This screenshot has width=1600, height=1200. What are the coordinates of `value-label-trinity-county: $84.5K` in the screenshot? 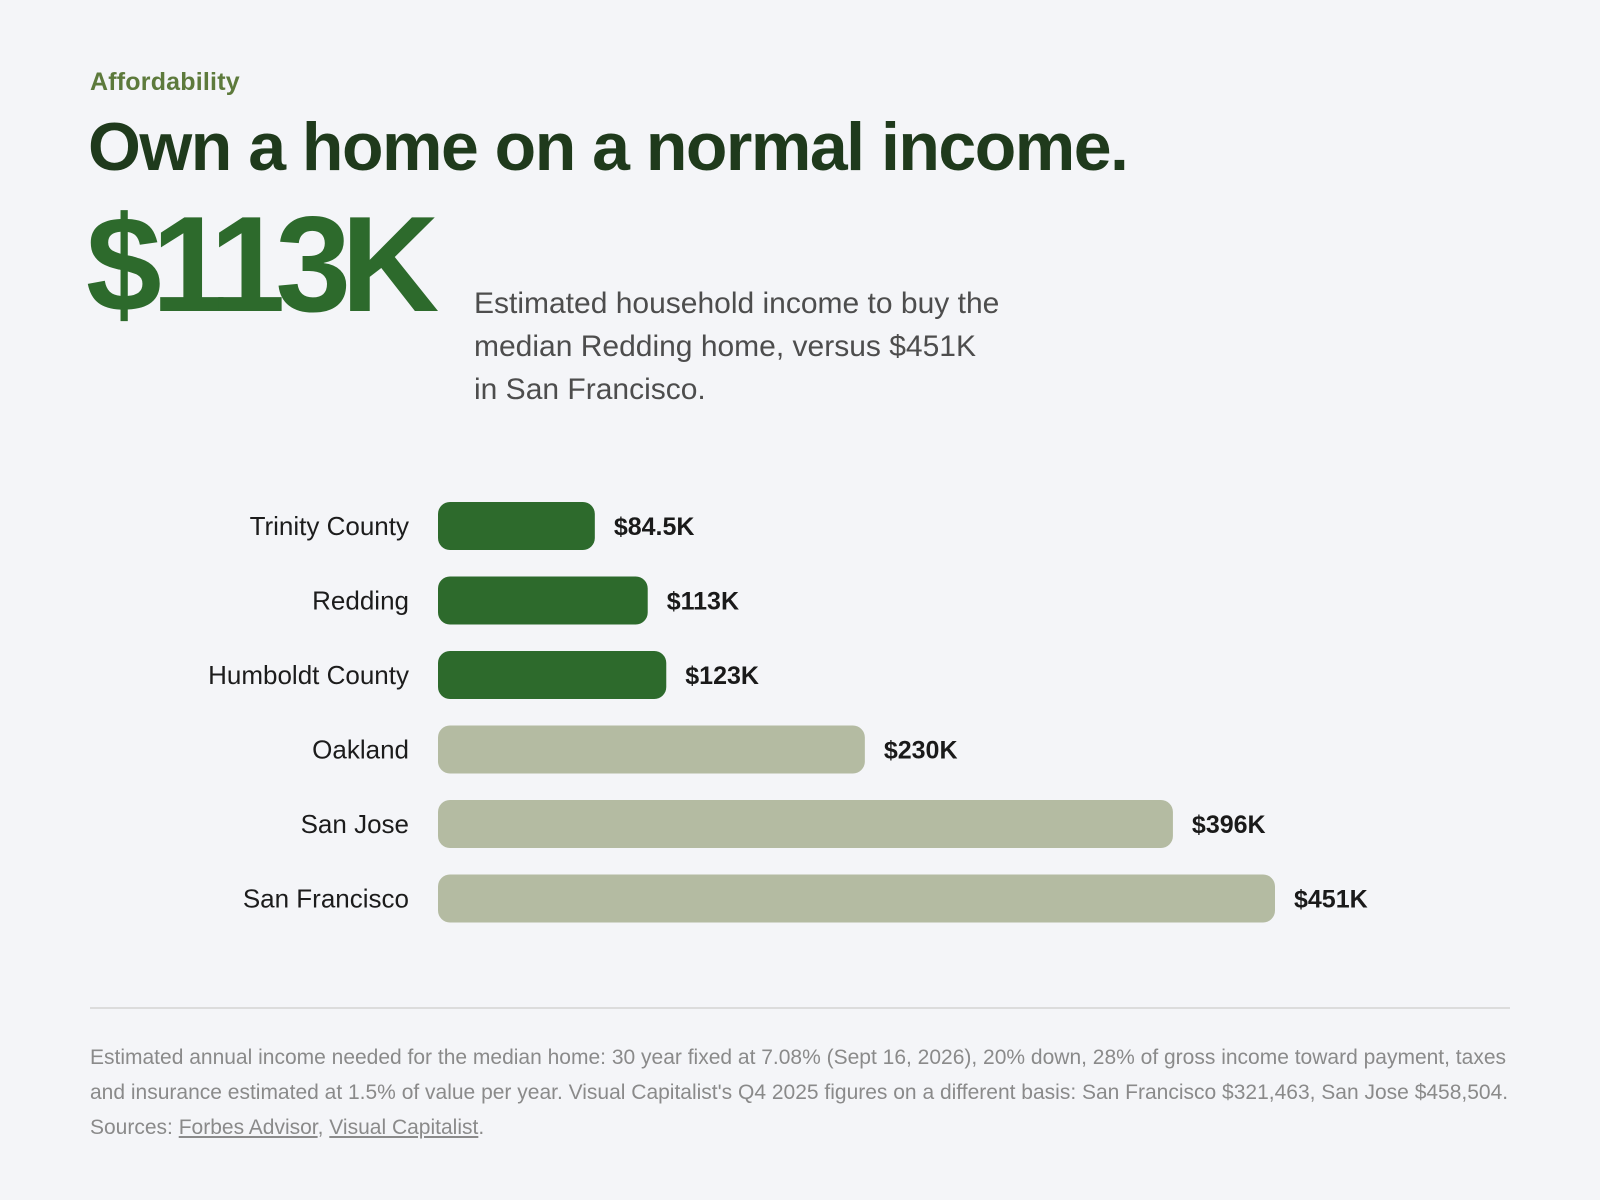 It's located at (654, 527).